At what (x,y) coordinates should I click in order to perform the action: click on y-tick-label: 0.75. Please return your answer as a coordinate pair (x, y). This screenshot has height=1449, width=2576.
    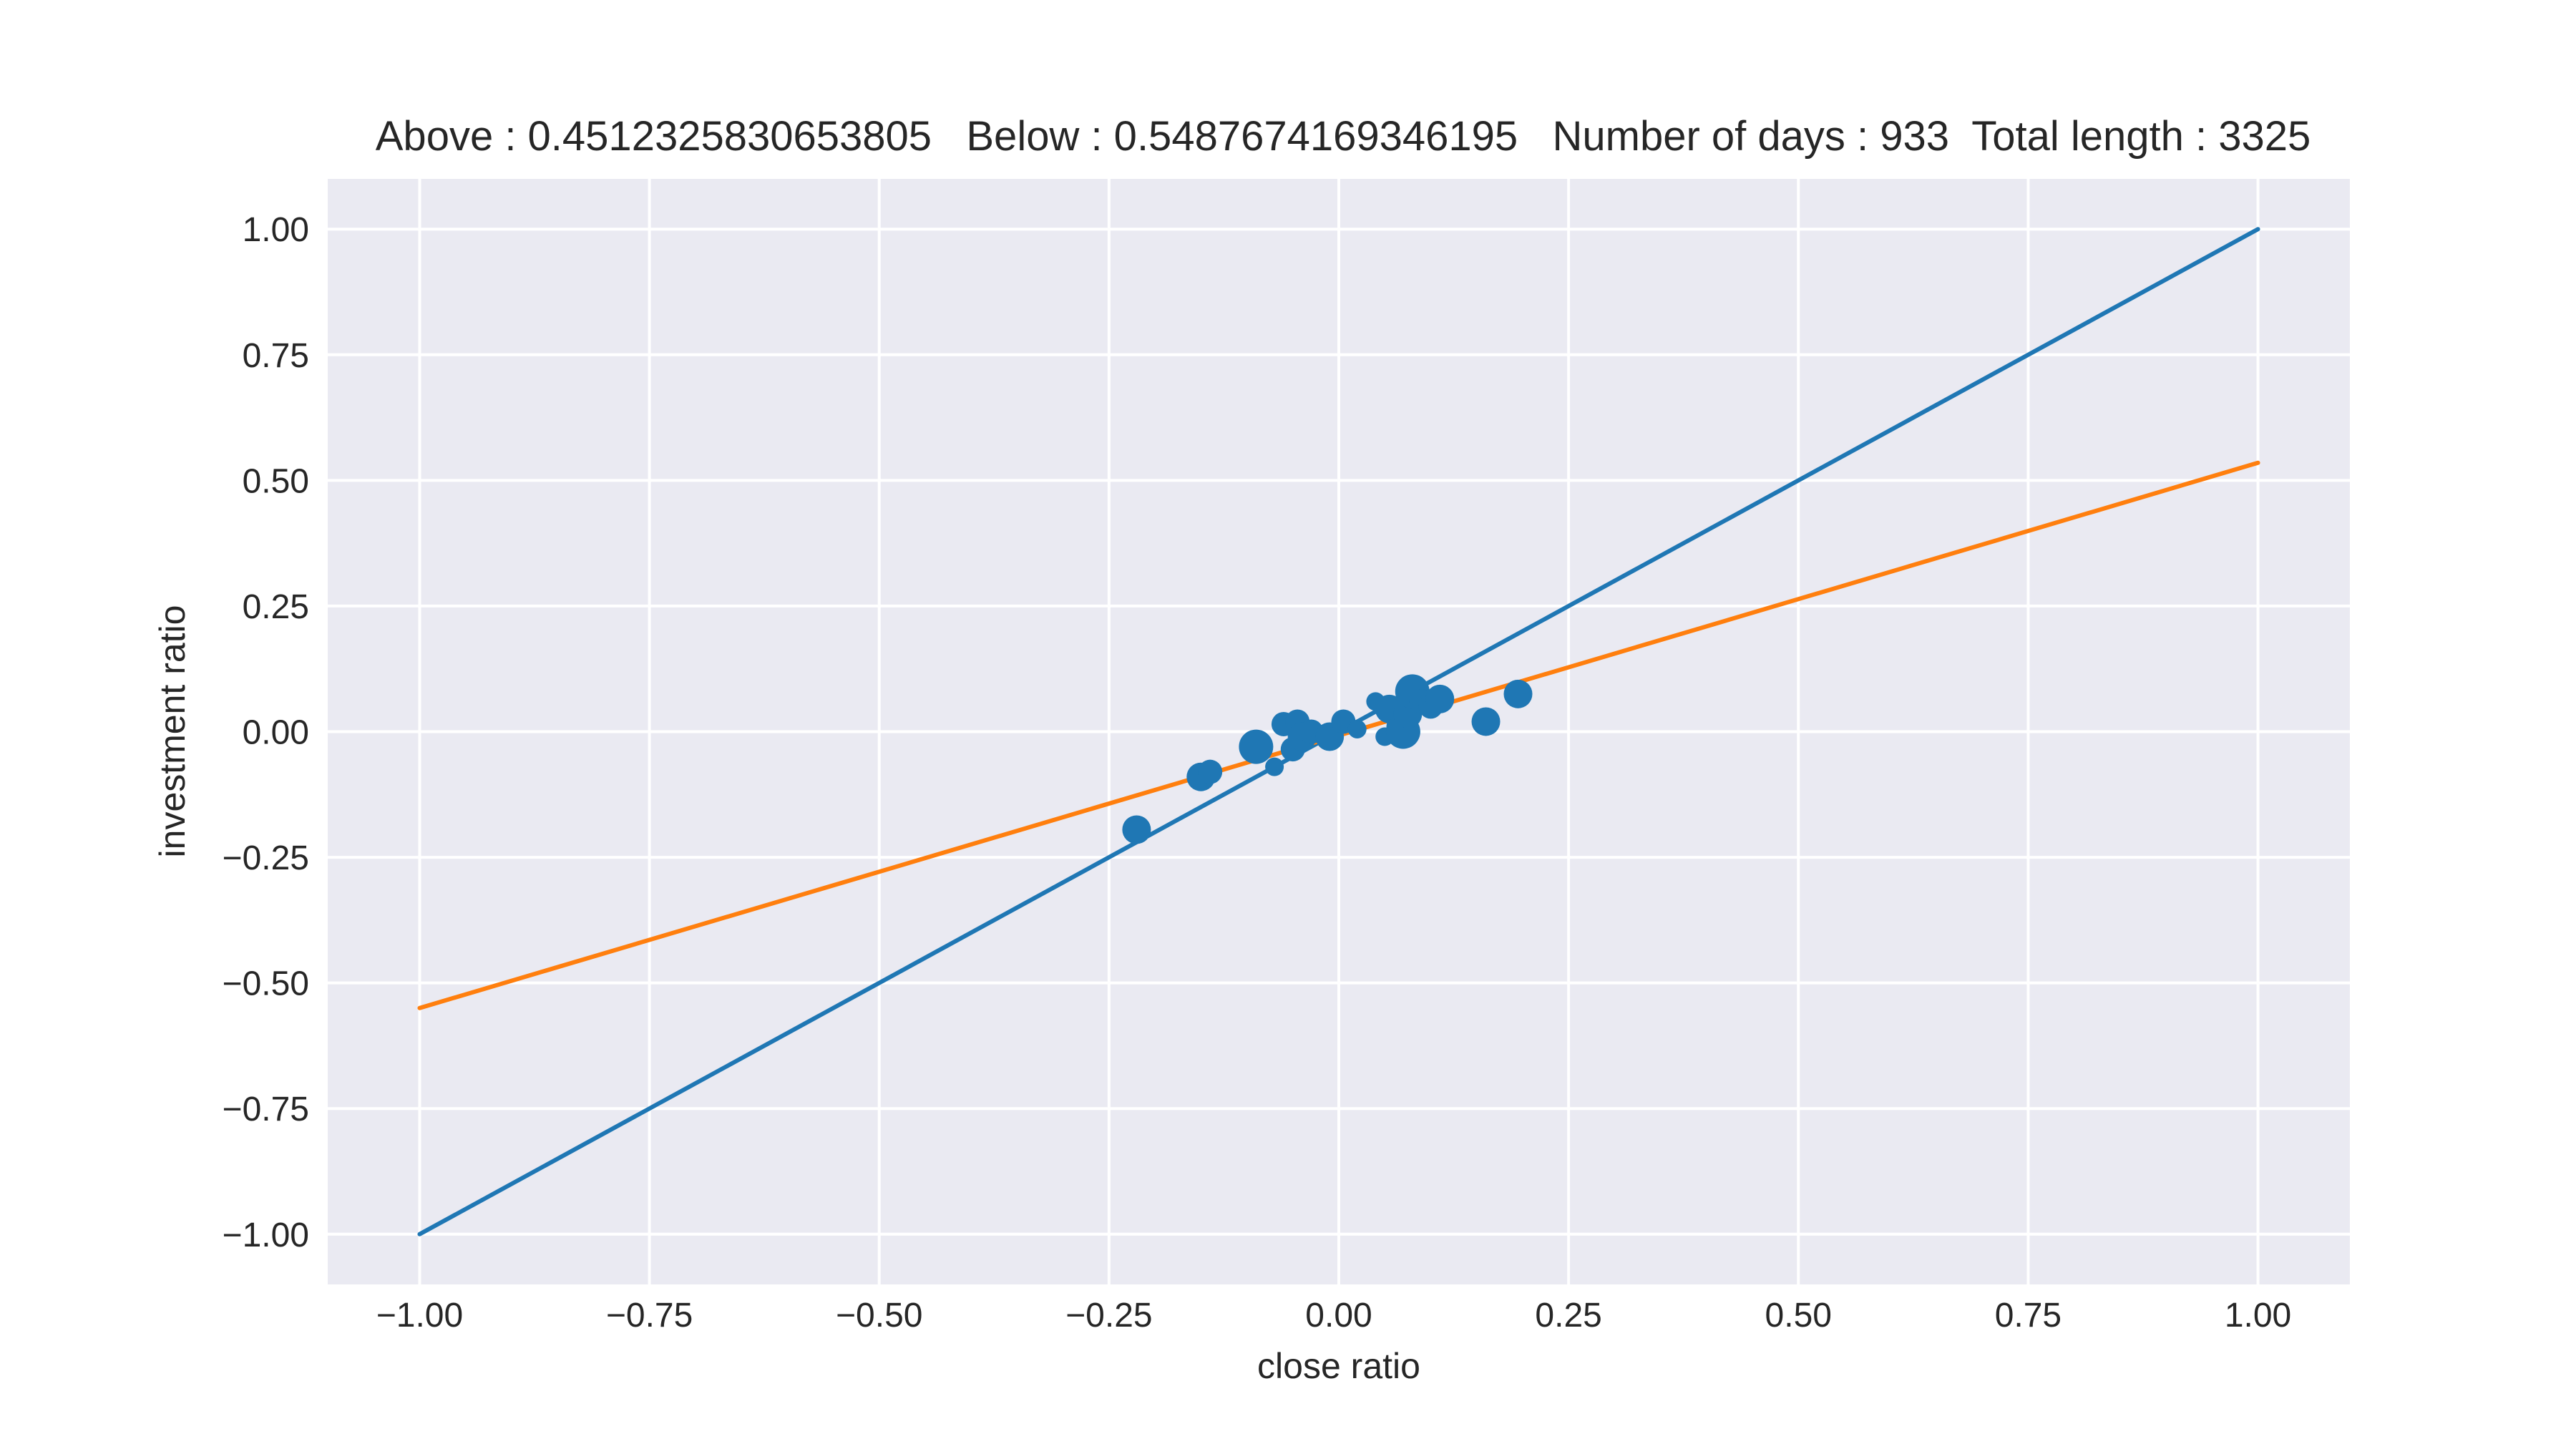
    Looking at the image, I should click on (276, 356).